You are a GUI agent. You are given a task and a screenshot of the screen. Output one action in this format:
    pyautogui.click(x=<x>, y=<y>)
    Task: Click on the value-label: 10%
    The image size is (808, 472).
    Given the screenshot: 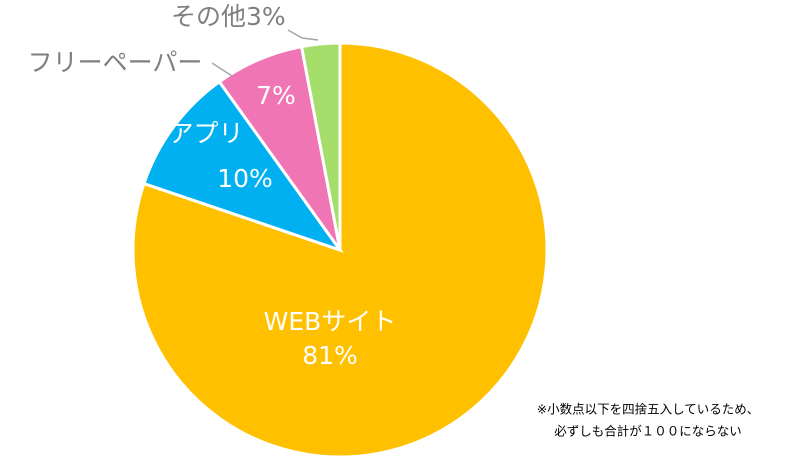 What is the action you would take?
    pyautogui.click(x=245, y=178)
    